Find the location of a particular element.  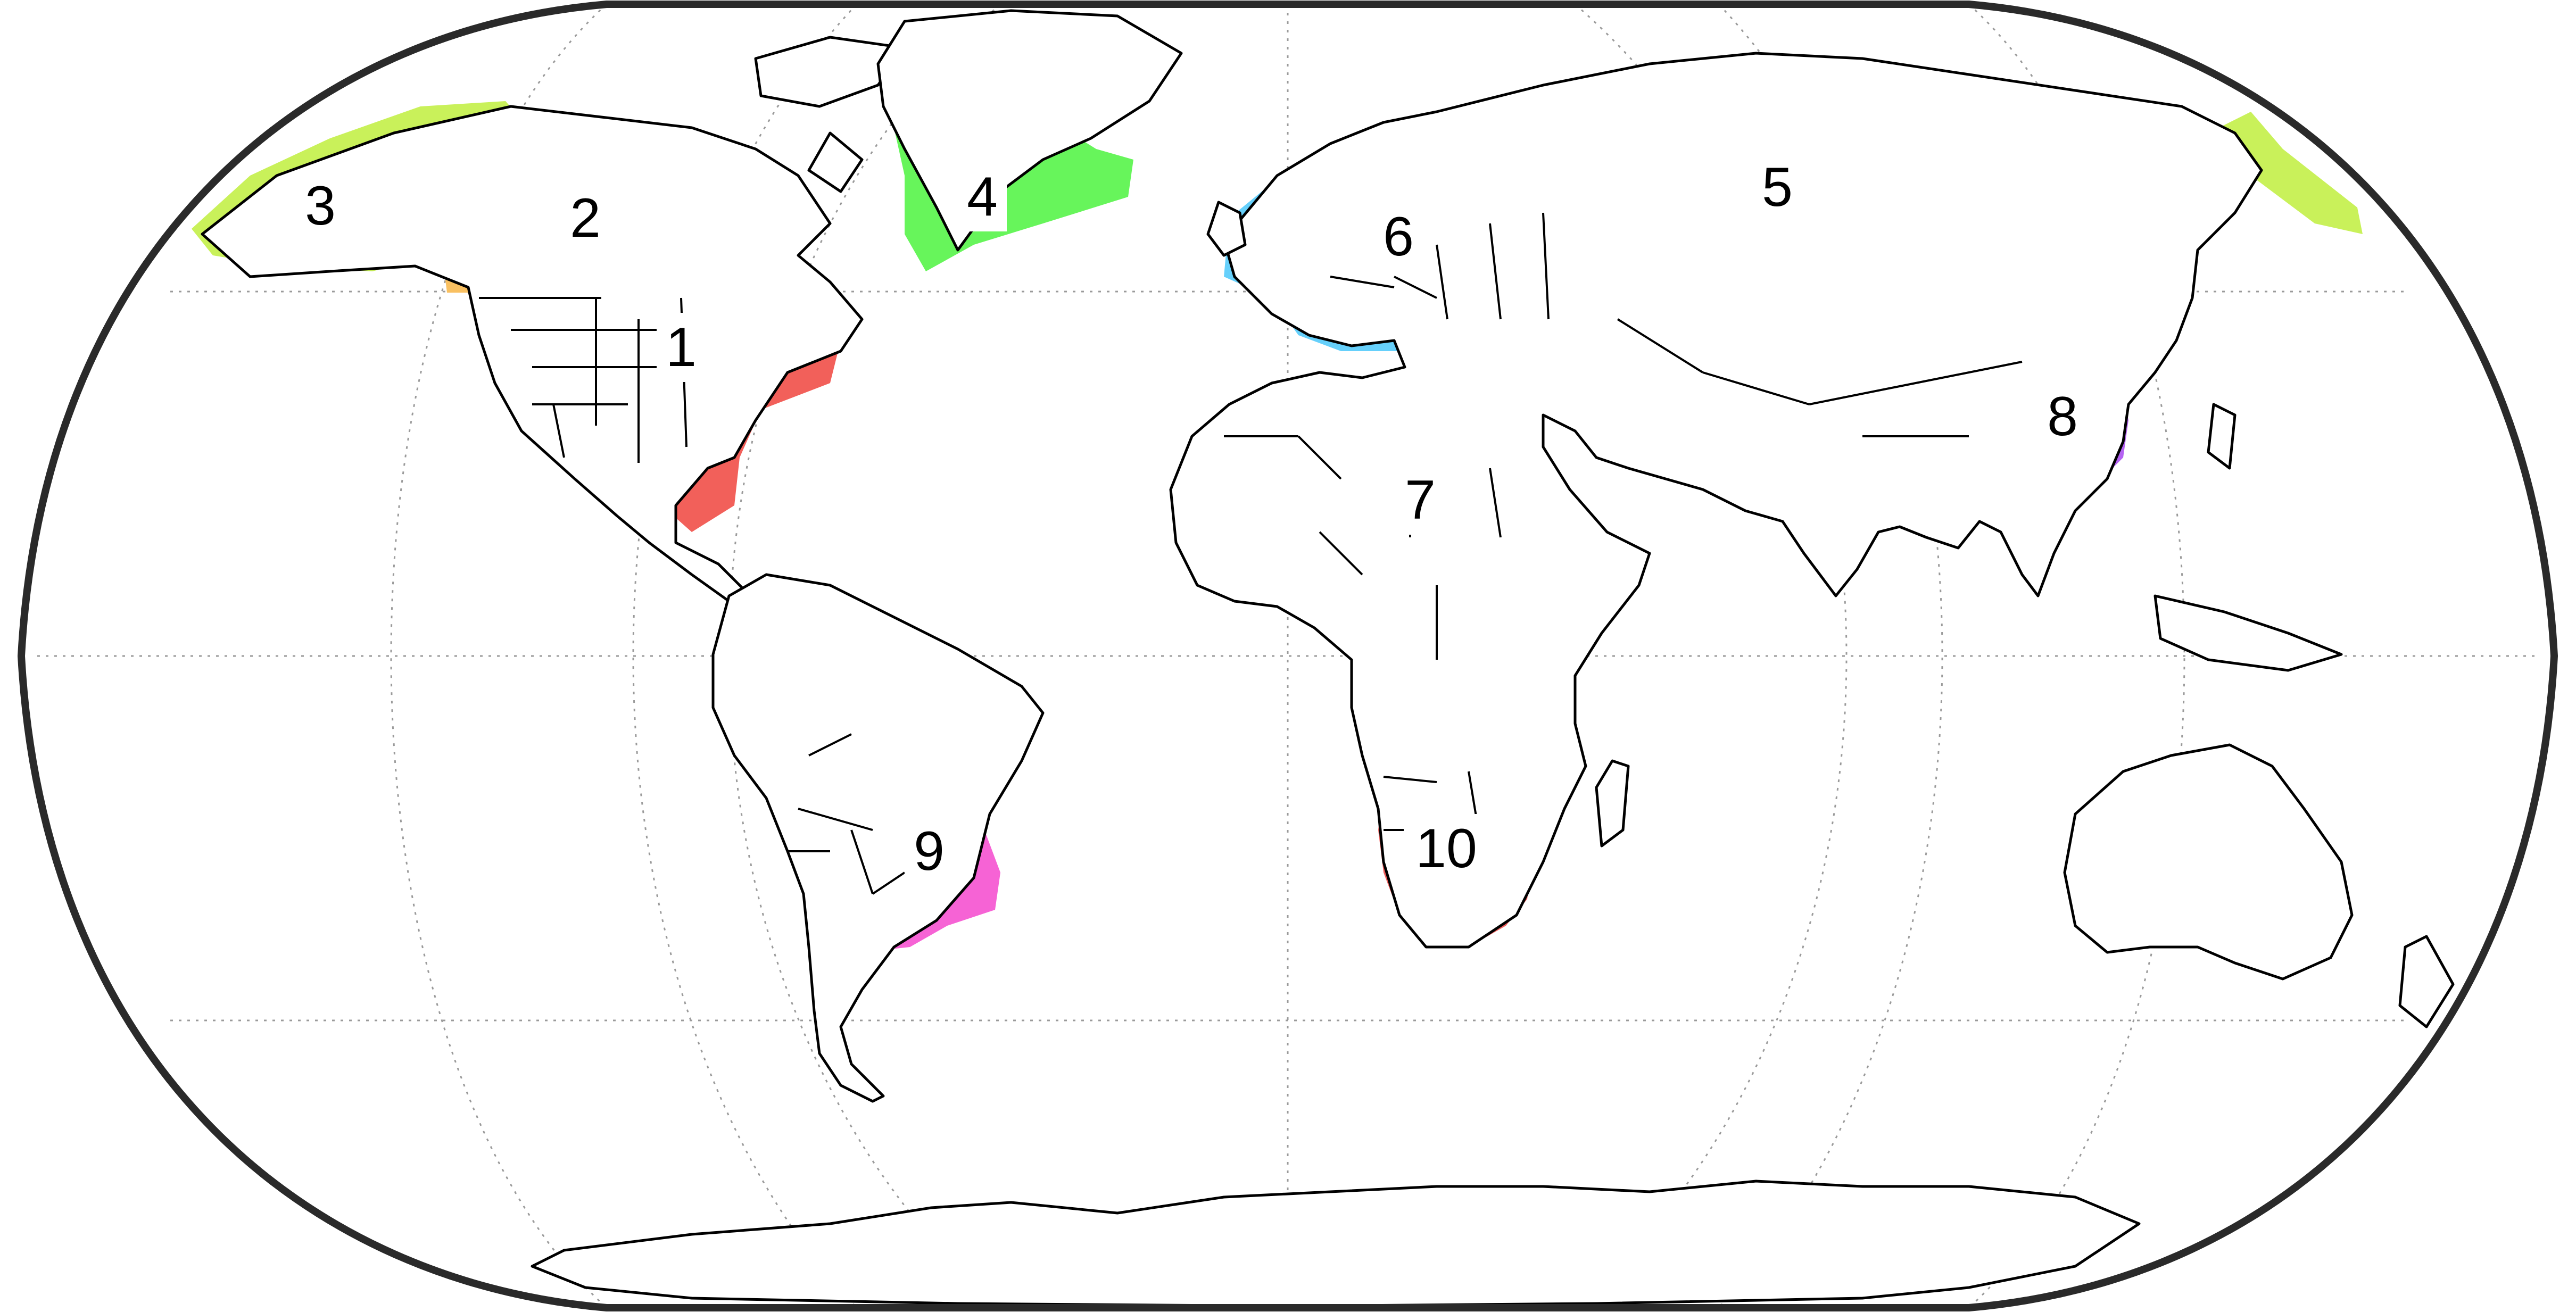

region-6-label-box is located at coordinates (1398, 236).